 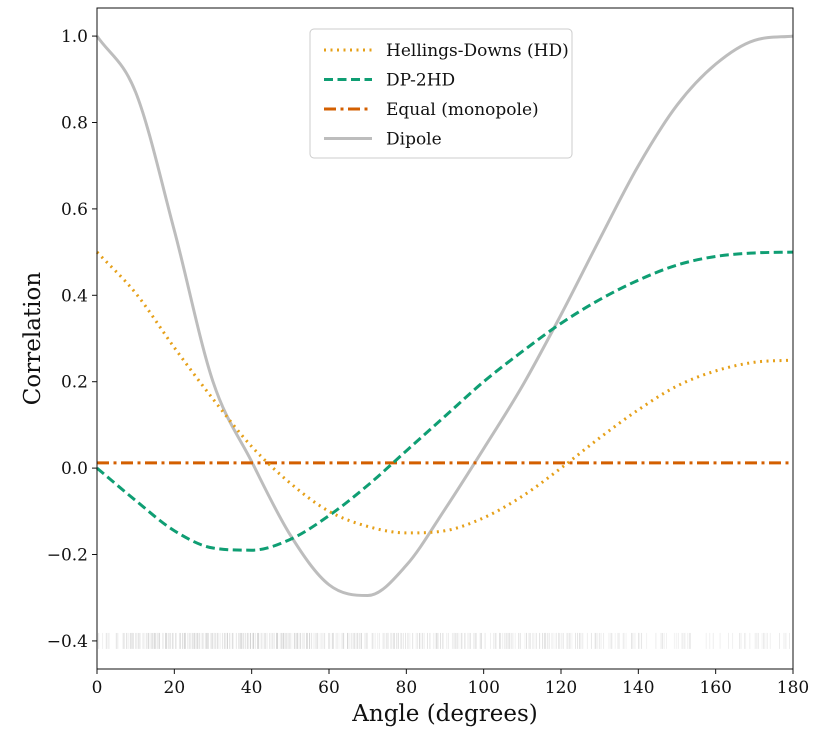 What do you see at coordinates (420, 81) in the screenshot?
I see `legend-label-dp-2hd: DP-2HD` at bounding box center [420, 81].